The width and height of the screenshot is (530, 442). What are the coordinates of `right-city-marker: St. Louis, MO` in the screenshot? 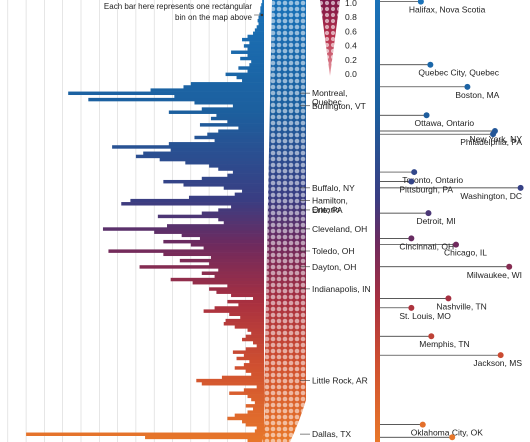 It's located at (415, 312).